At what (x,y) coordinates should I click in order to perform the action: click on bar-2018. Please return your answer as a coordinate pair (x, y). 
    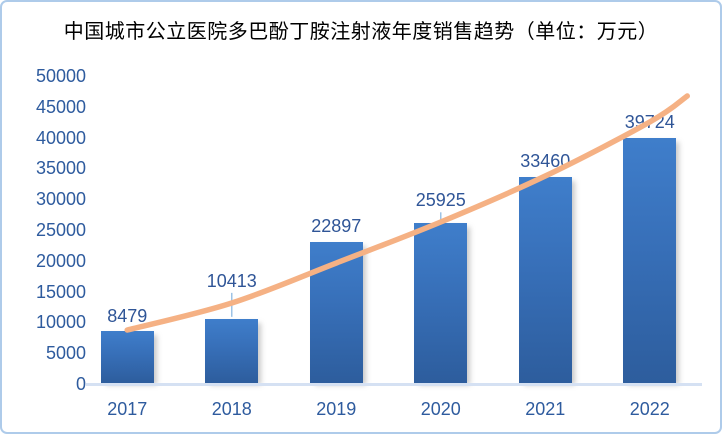
    Looking at the image, I should click on (232, 350).